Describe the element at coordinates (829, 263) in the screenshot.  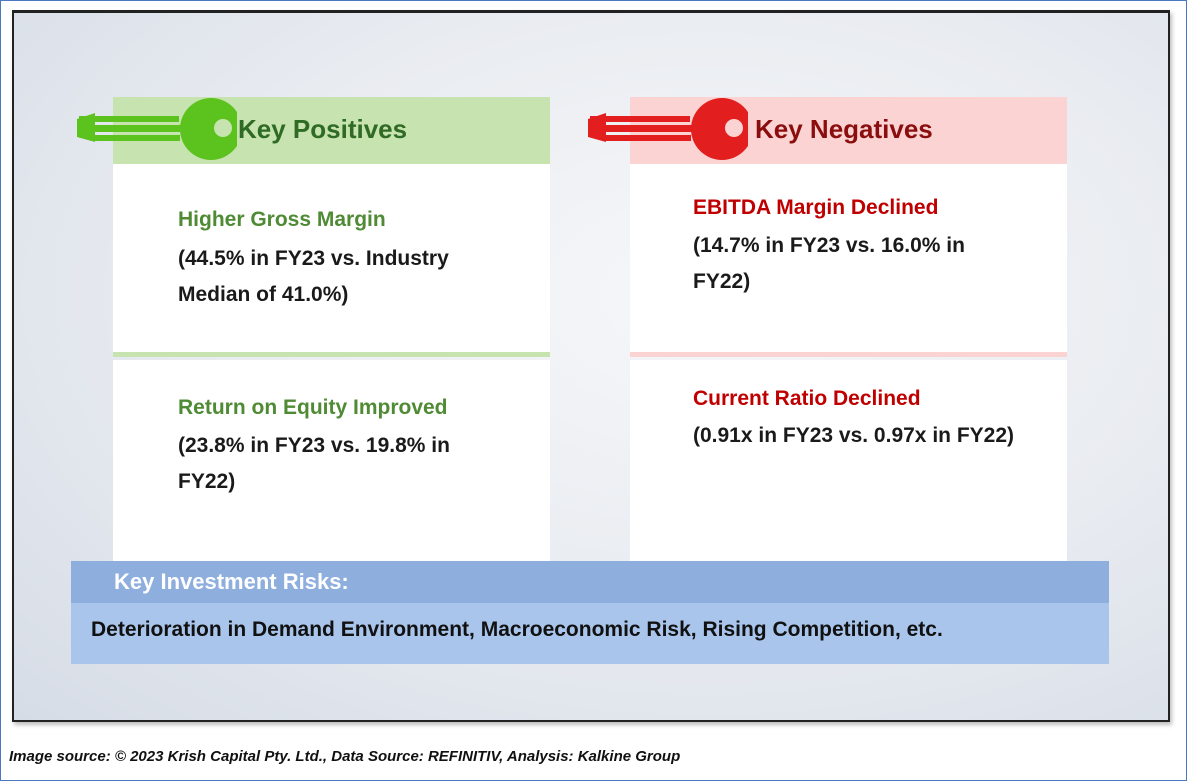
I see `negative-item-body: (14.7% in FY23 vs. 16.0% in FY22)` at that location.